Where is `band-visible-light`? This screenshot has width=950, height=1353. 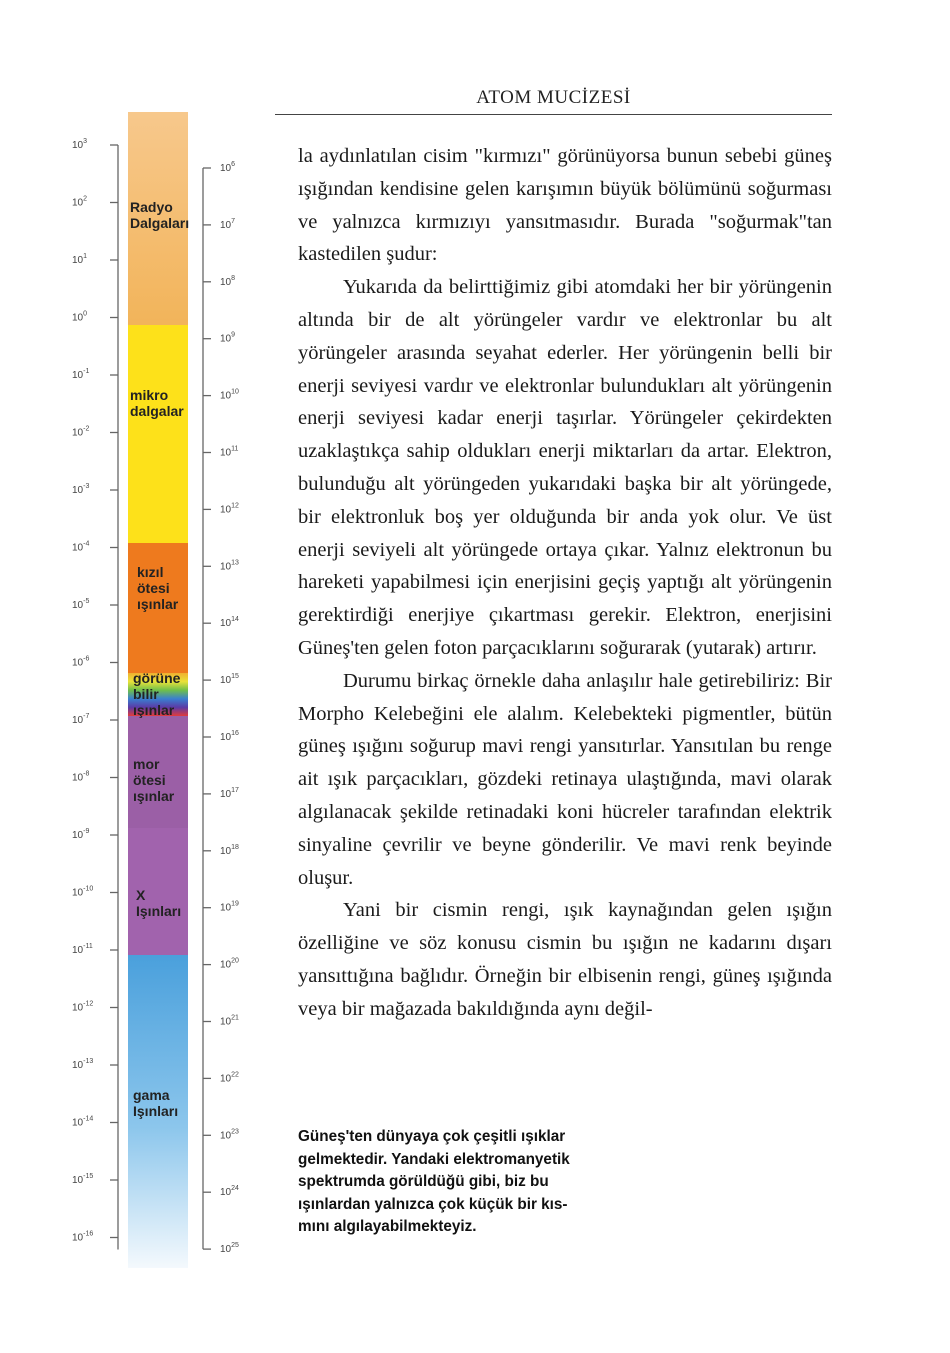
band-visible-light is located at coordinates (158, 694).